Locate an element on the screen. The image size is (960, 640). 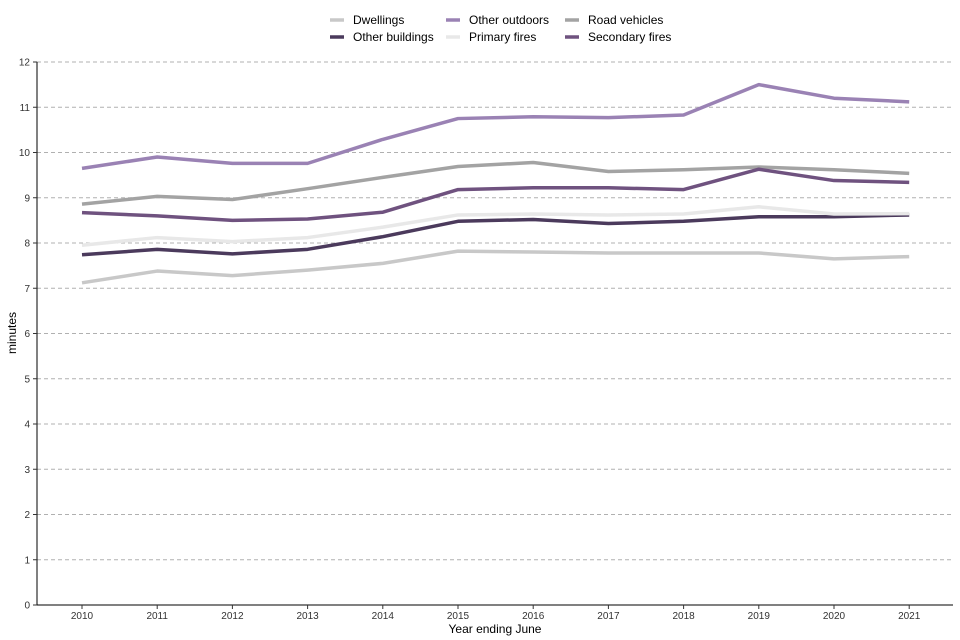
y-tick-label: 5 is located at coordinates (27, 379).